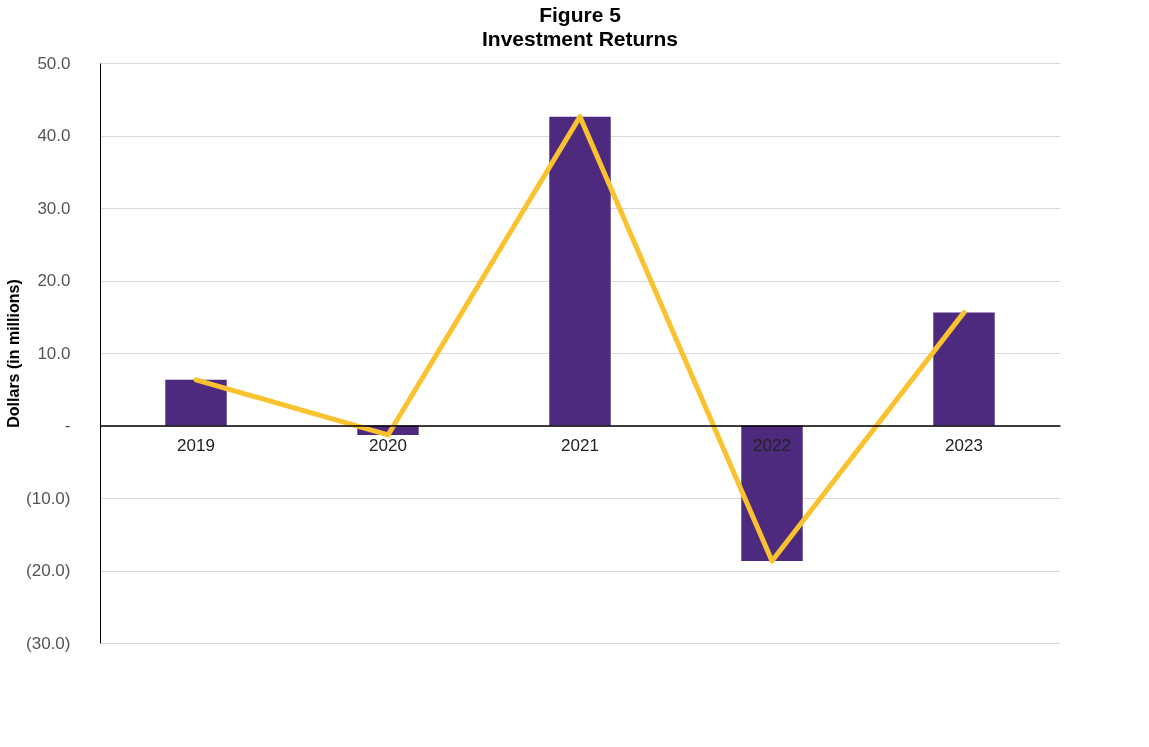  Describe the element at coordinates (14, 353) in the screenshot. I see `y-axis-title: Dollars (in millions)` at that location.